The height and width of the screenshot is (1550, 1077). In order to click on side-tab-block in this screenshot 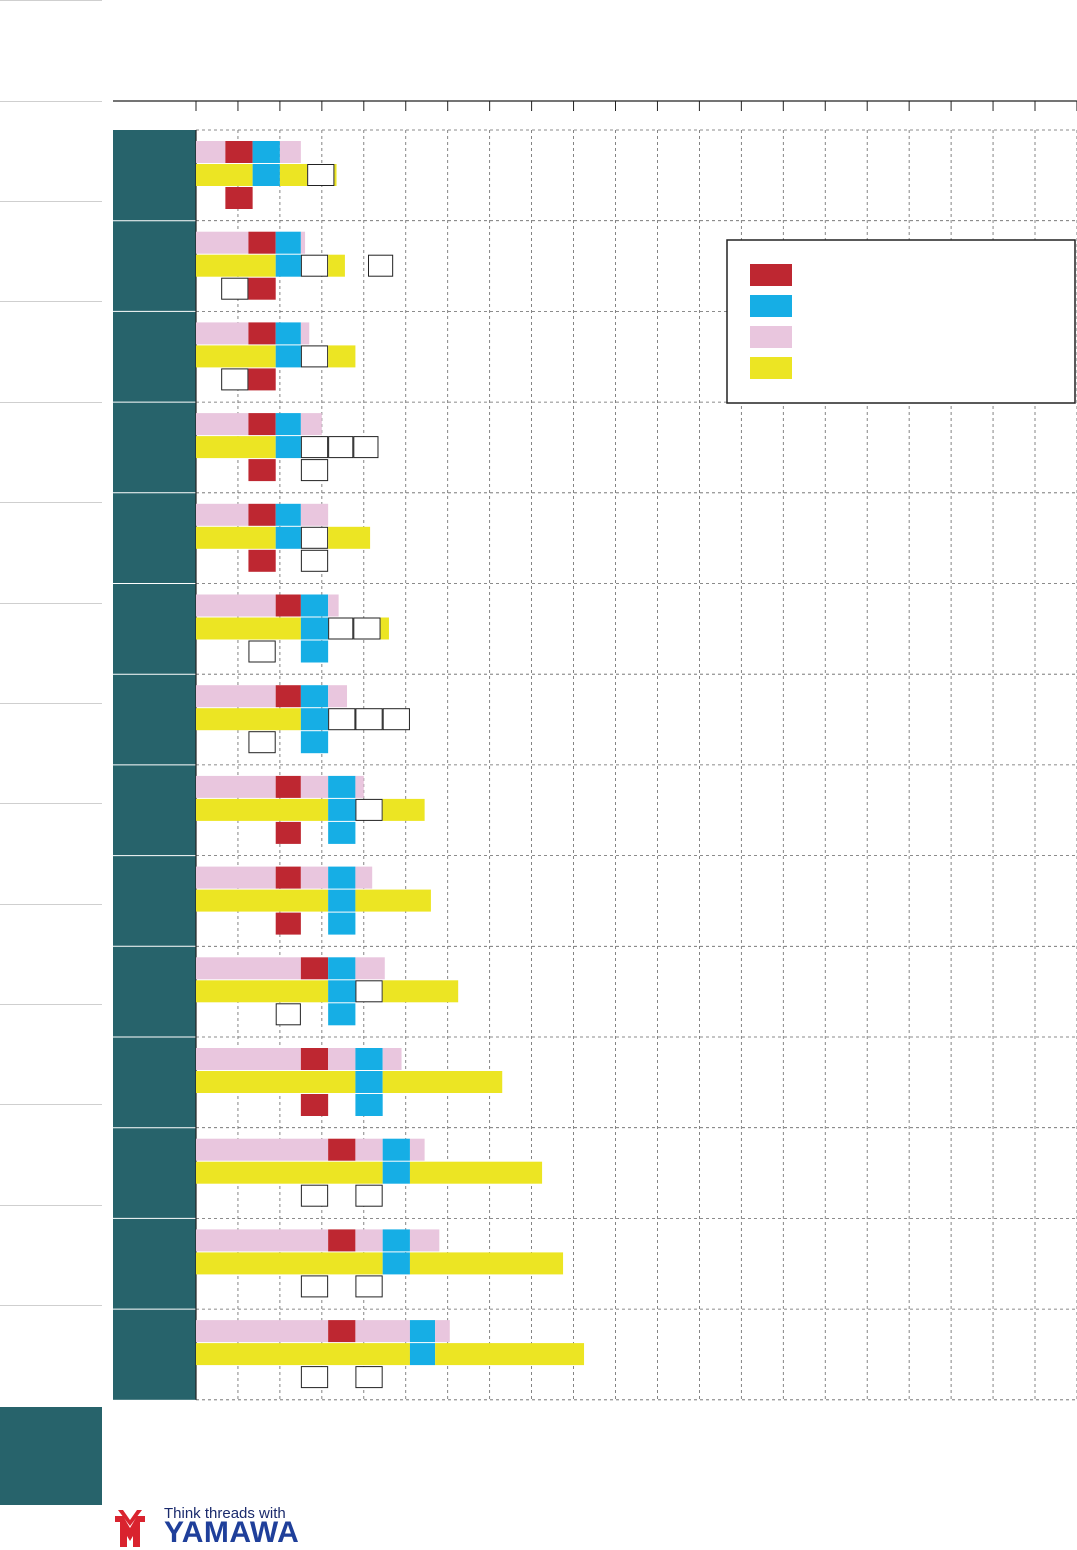, I will do `click(51, 1456)`.